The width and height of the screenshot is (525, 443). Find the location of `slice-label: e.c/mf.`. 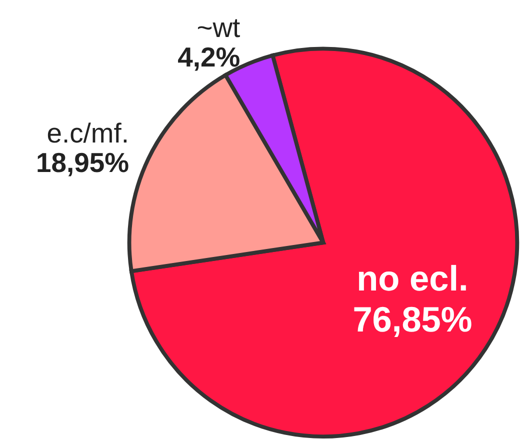

slice-label: e.c/mf. is located at coordinates (87, 132).